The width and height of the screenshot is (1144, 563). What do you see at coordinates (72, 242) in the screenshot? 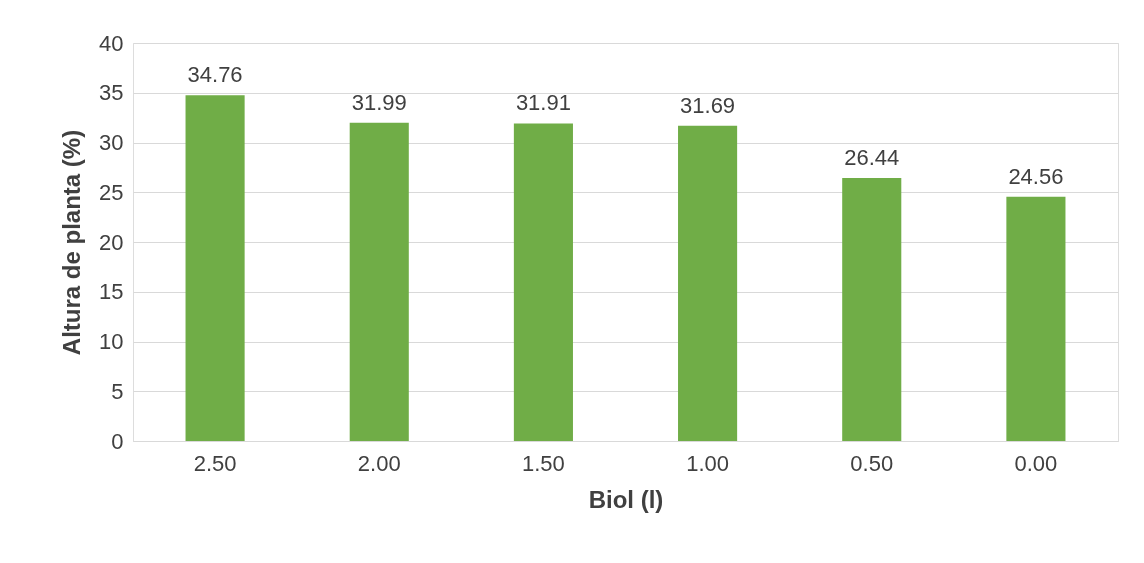
I see `y-axis-title: Altura de planta (%)` at bounding box center [72, 242].